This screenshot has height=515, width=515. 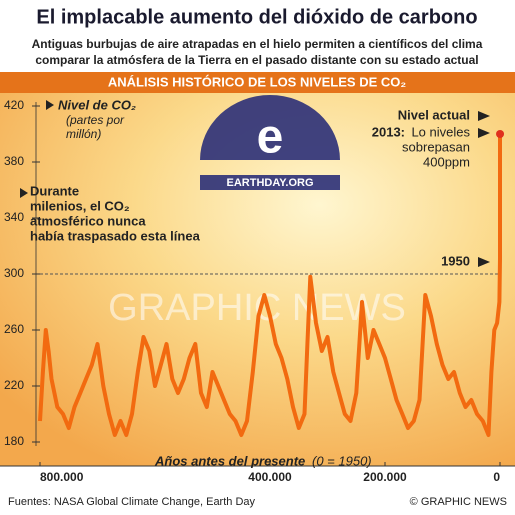 I want to click on current-text: sobrepasan, so click(x=436, y=146).